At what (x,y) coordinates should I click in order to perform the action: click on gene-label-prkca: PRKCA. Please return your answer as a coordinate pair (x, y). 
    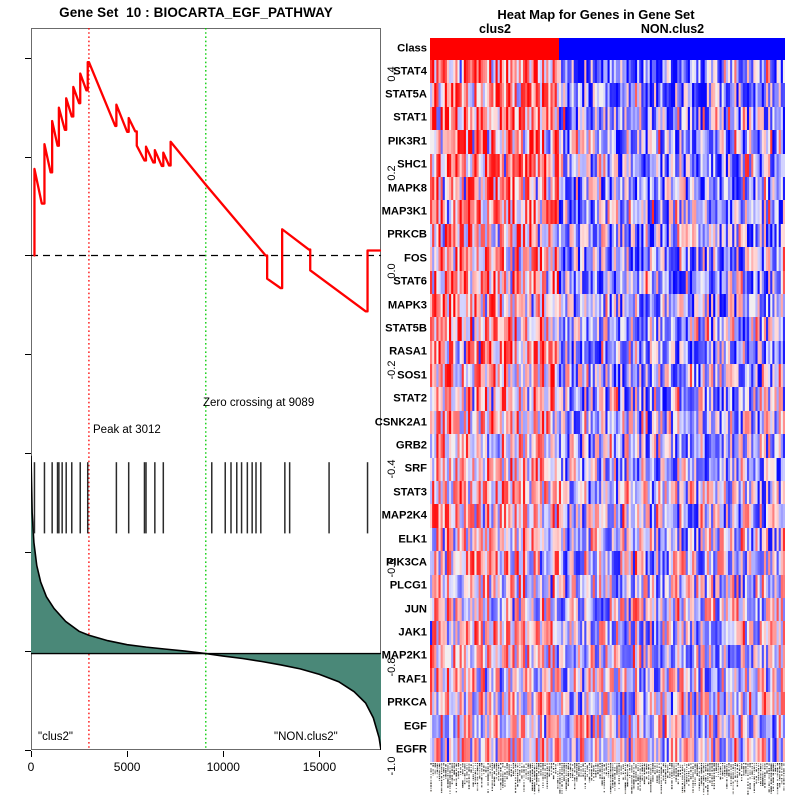
    Looking at the image, I should click on (407, 702).